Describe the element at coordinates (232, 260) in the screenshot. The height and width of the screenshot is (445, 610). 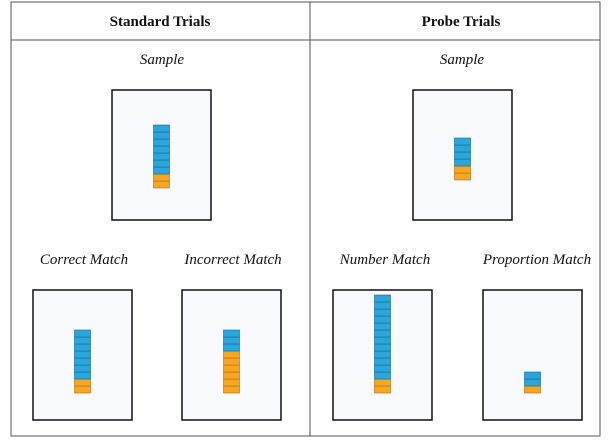
I see `panel-label: Incorrect Match` at that location.